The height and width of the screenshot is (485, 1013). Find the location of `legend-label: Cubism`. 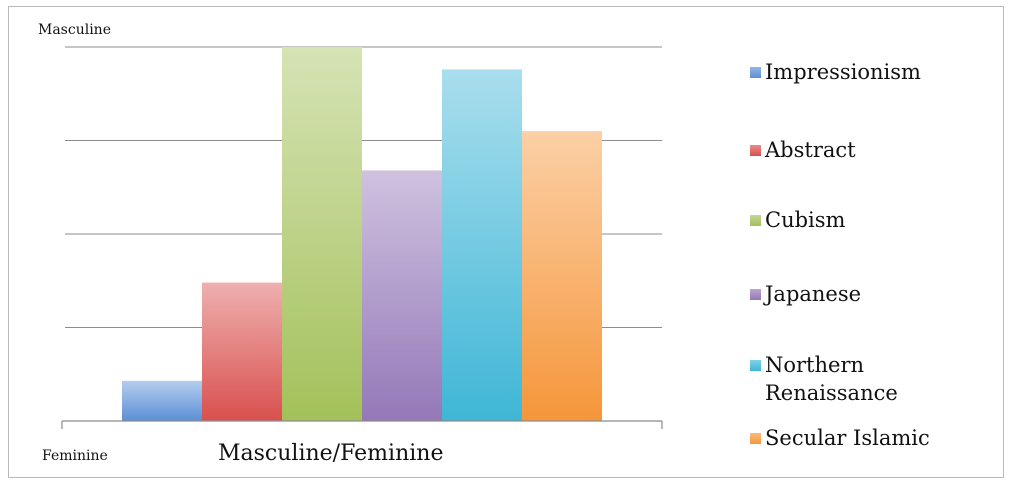

legend-label: Cubism is located at coordinates (805, 220).